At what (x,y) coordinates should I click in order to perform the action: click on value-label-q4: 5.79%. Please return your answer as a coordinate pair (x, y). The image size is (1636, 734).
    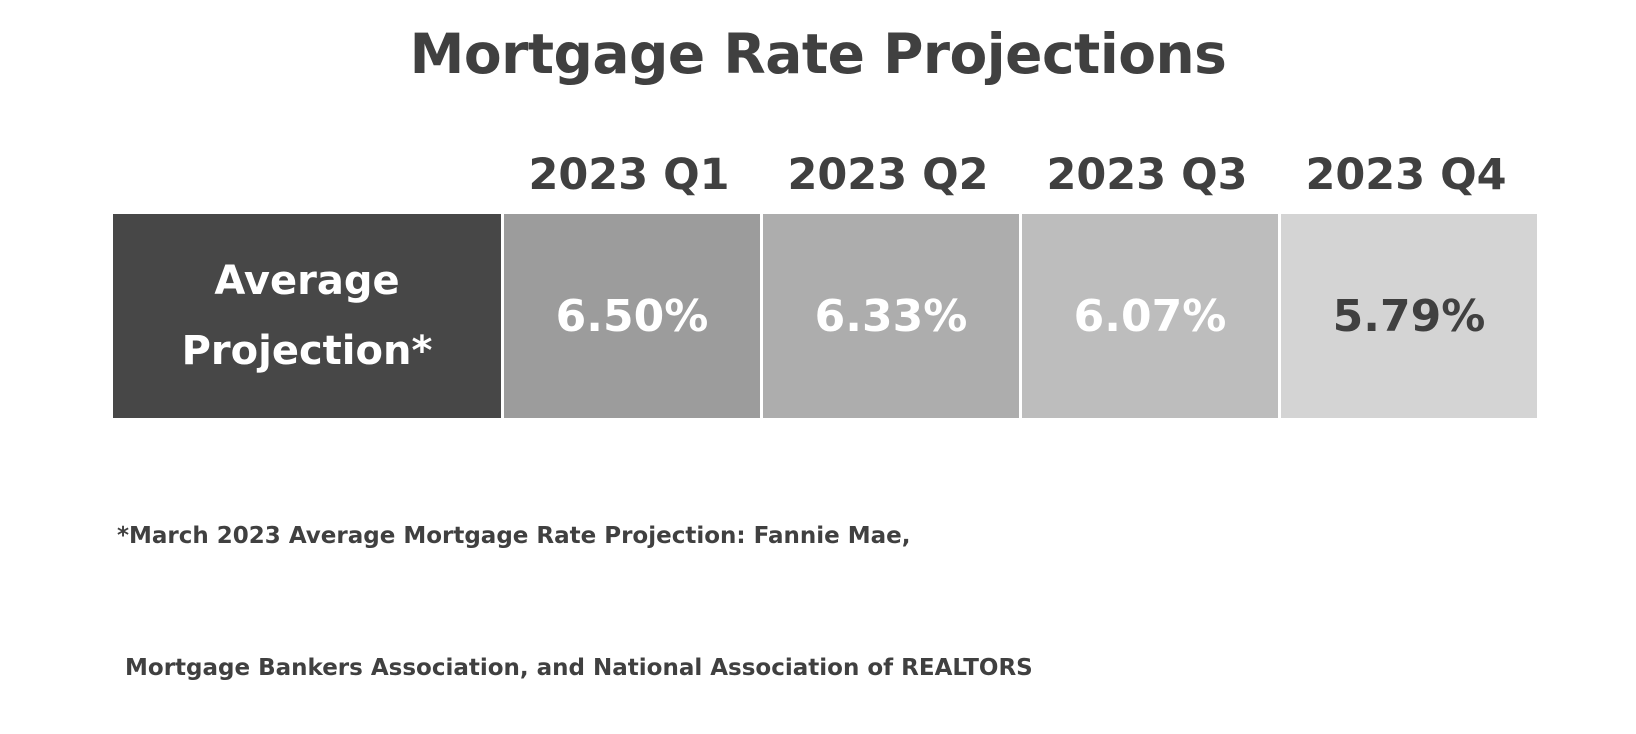
    Looking at the image, I should click on (1409, 316).